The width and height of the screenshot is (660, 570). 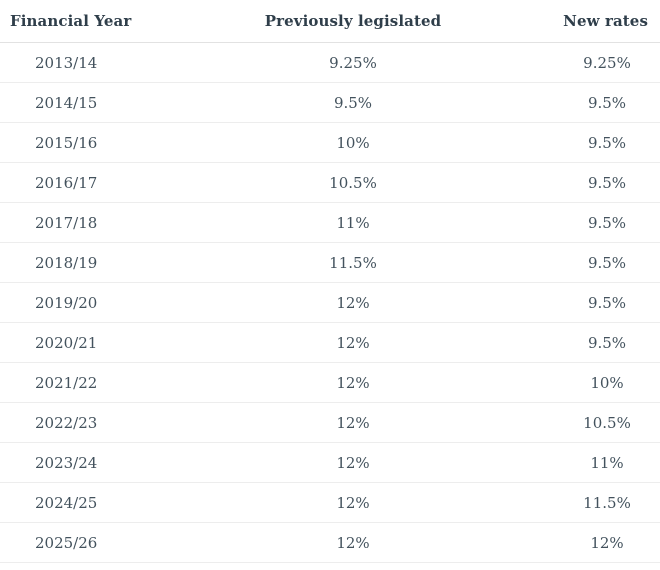 I want to click on table-row: 2020/21 12% 9.5%, so click(x=330, y=342).